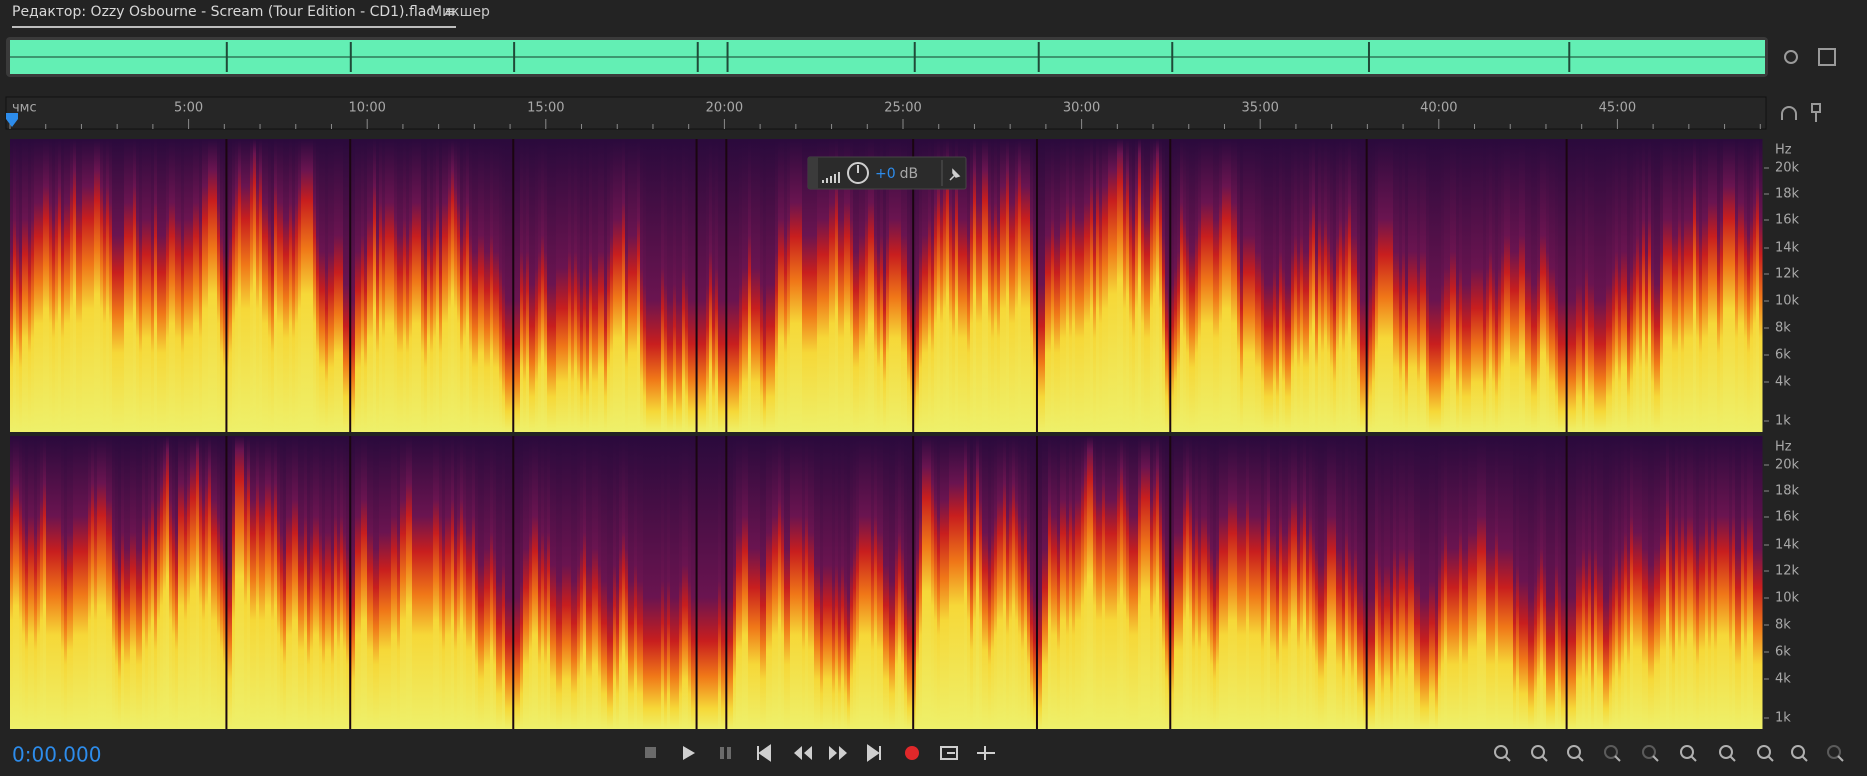 The image size is (1867, 776). I want to click on play-button, so click(689, 753).